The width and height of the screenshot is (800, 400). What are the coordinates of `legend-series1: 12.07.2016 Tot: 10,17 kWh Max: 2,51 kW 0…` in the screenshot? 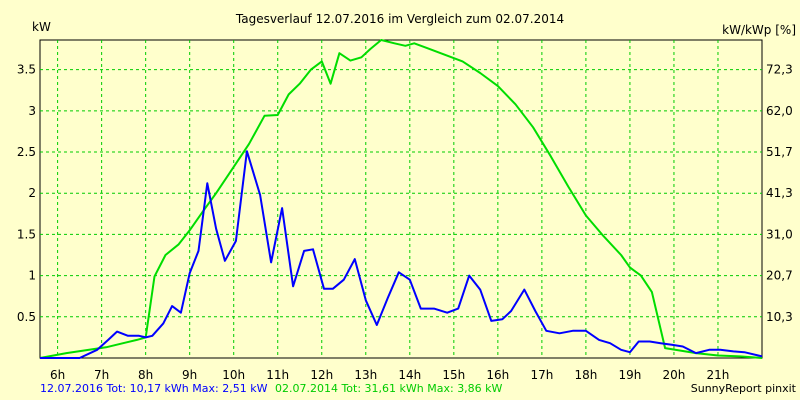 It's located at (271, 388).